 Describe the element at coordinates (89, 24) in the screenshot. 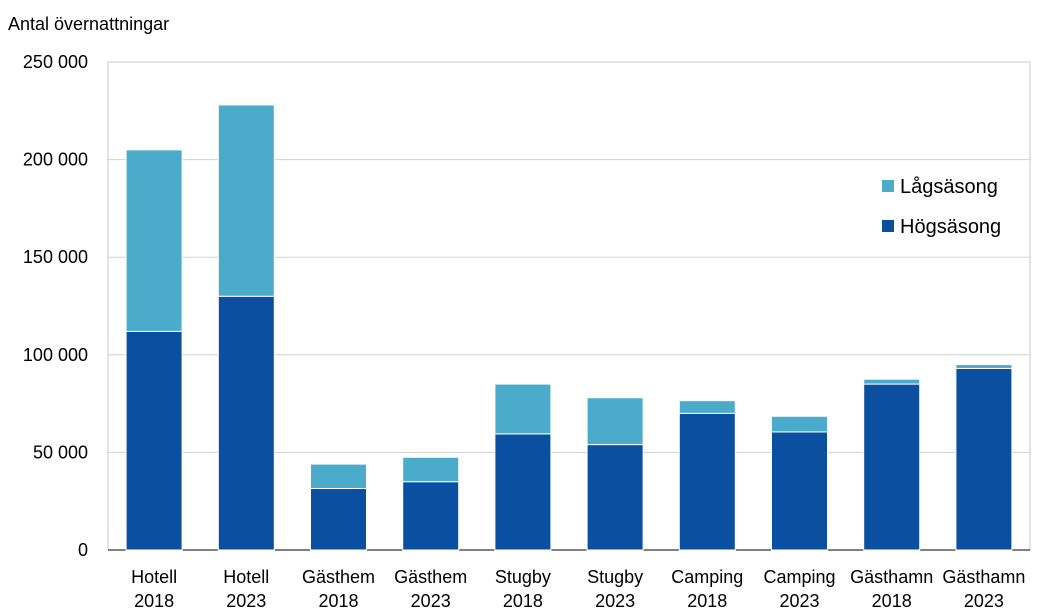

I see `y-axis-unit-label: Antal övernattningar` at that location.